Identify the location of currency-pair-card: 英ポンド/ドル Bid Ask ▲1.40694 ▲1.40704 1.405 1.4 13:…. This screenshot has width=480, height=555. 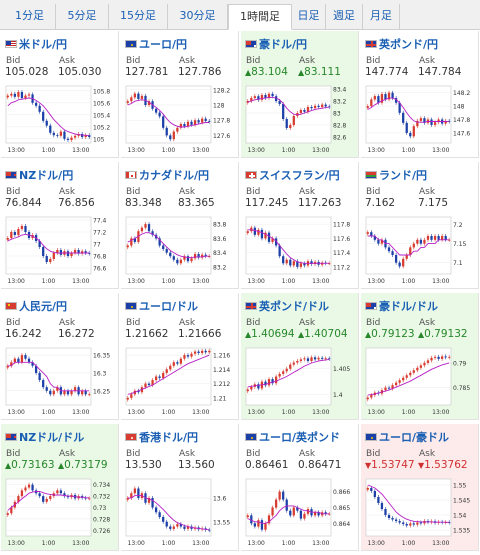
(300, 356).